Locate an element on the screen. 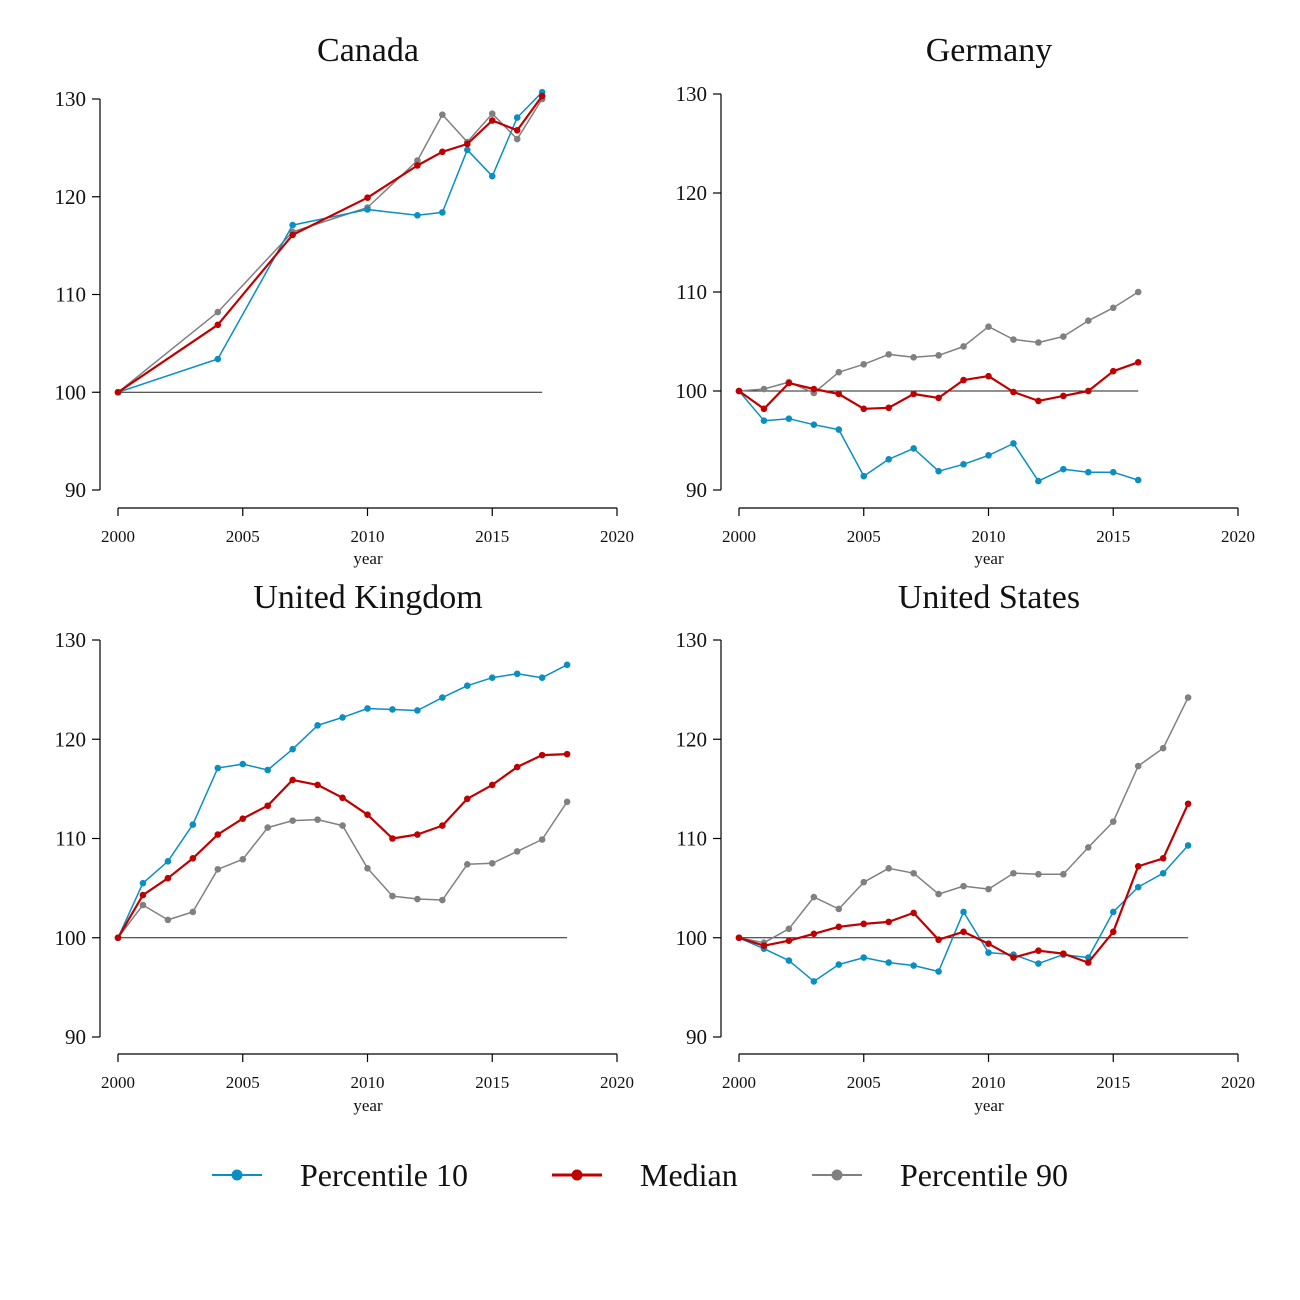 This screenshot has height=1300, width=1300. legend-label-percentile-10: Percentile 10 is located at coordinates (384, 1175).